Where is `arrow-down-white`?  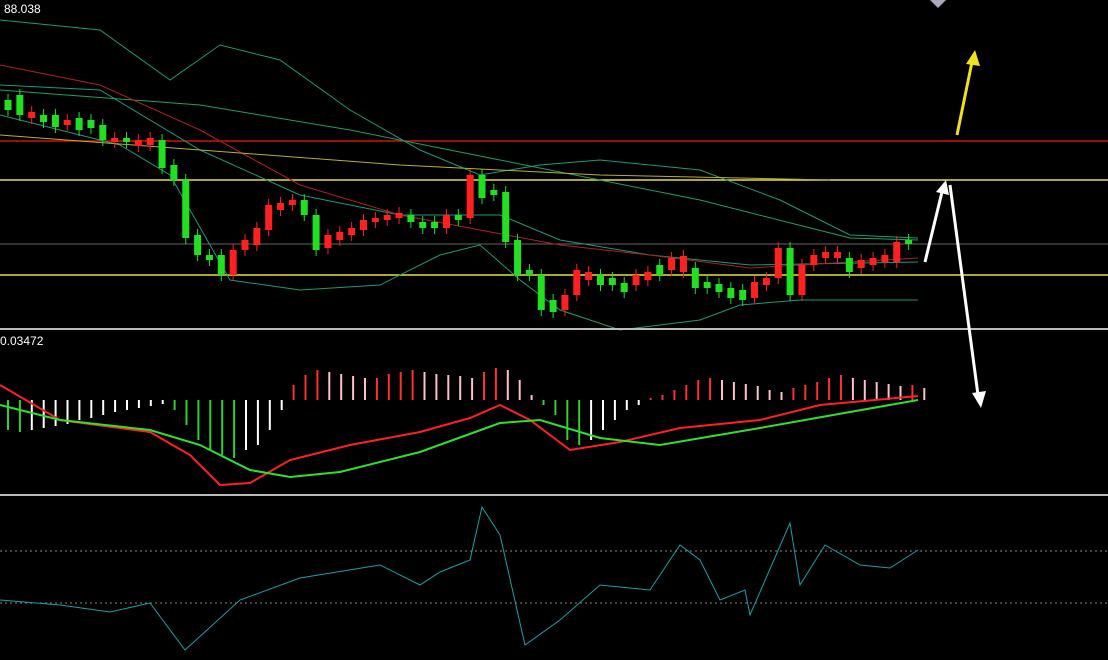
arrow-down-white is located at coordinates (964, 290).